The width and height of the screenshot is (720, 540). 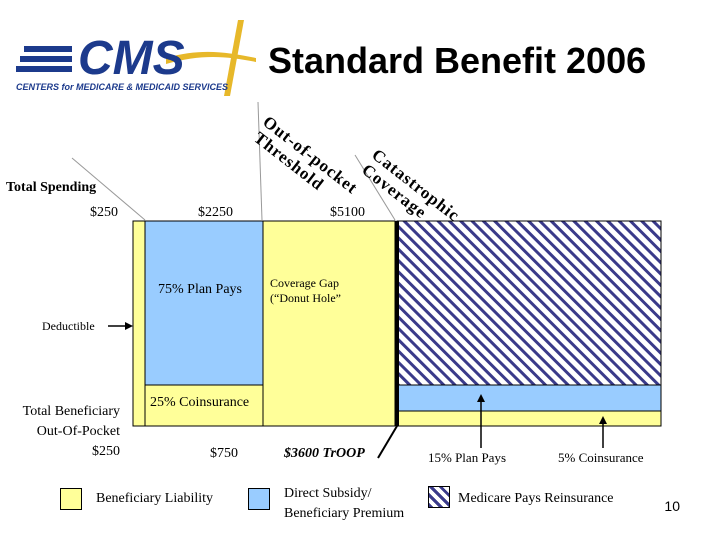 I want to click on cms-logo: CMS, so click(x=136, y=59).